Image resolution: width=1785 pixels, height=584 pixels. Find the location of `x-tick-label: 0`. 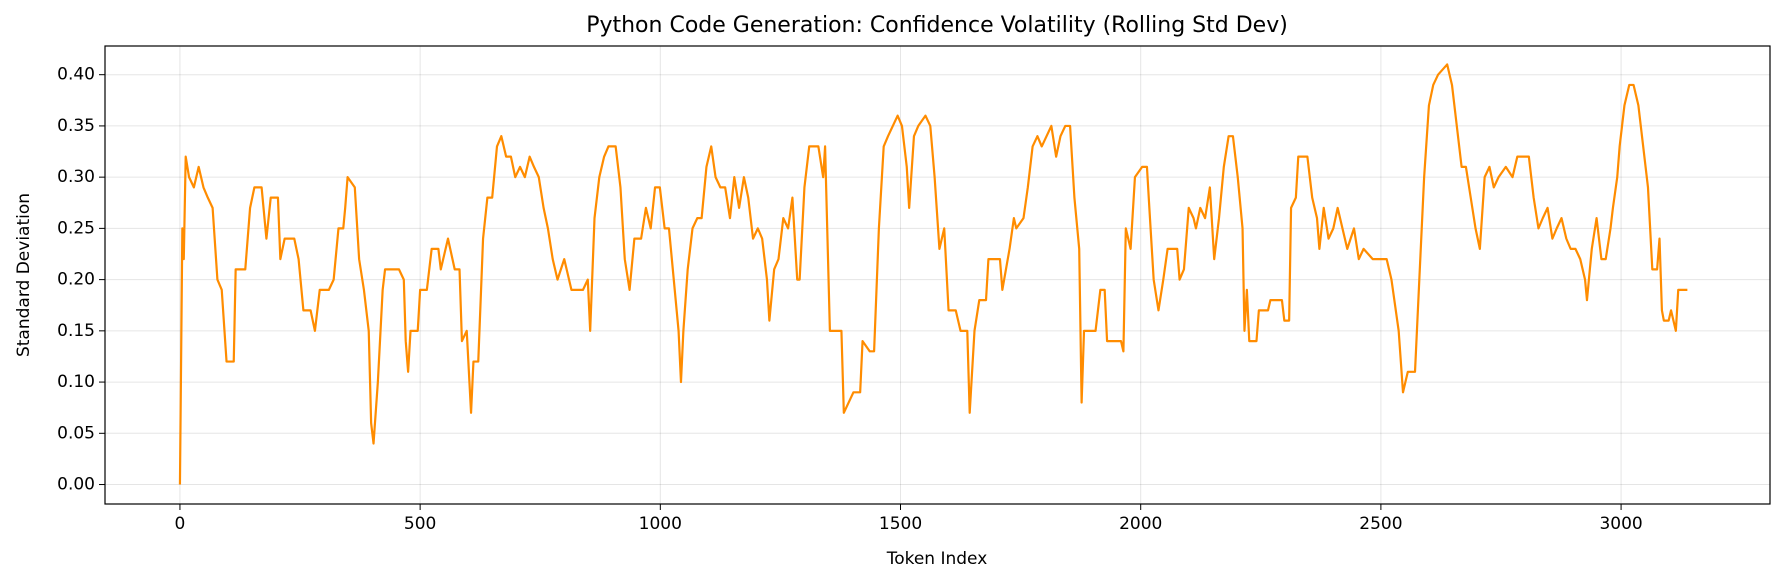

x-tick-label: 0 is located at coordinates (180, 524).